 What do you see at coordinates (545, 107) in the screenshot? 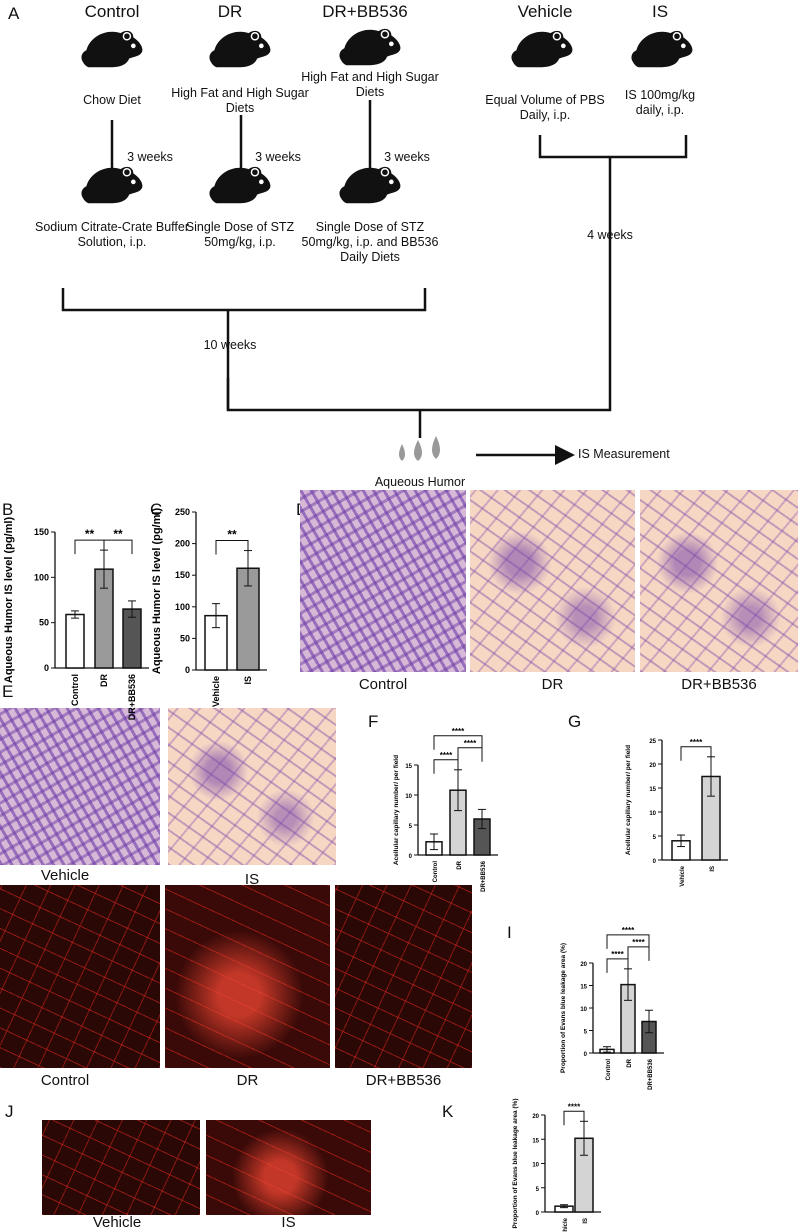
I see `diet-vehicle: Equal Volume of PBS Daily, i.p.` at bounding box center [545, 107].